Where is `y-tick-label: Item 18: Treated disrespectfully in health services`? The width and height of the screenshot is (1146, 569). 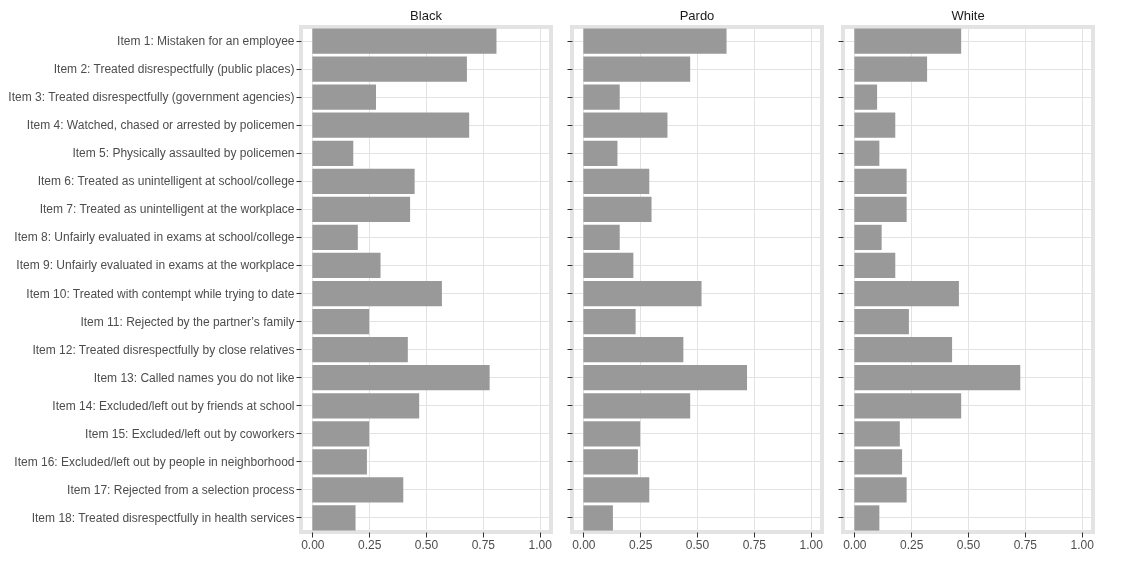 y-tick-label: Item 18: Treated disrespectfully in health services is located at coordinates (163, 517).